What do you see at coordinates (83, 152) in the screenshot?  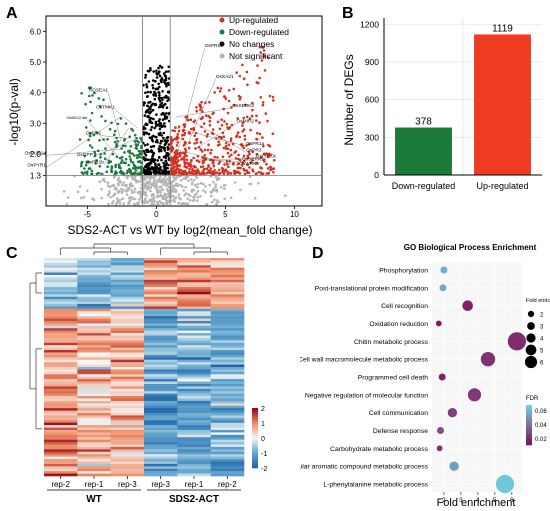 I see `volcano-label-leader` at bounding box center [83, 152].